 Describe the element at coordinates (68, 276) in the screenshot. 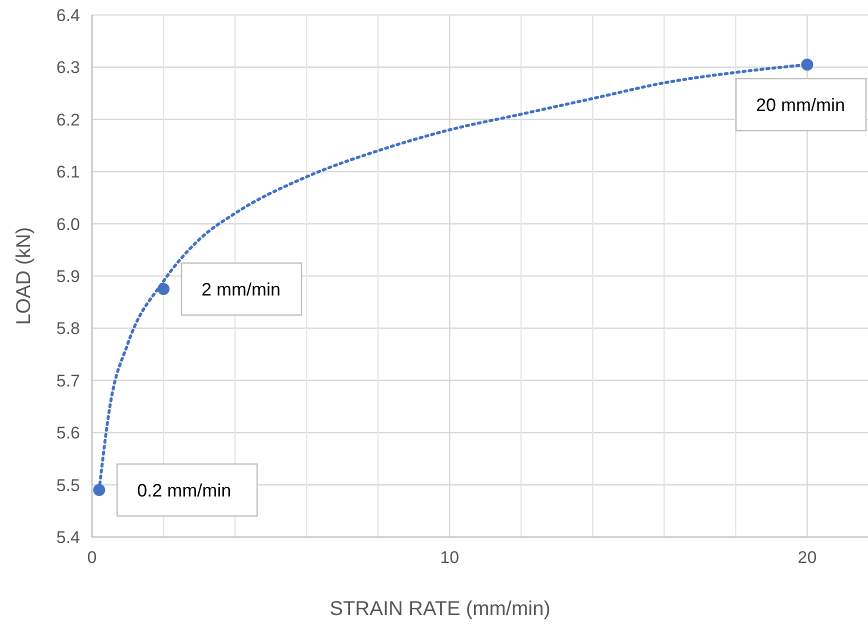

I see `y-tick-label: 5.9` at that location.